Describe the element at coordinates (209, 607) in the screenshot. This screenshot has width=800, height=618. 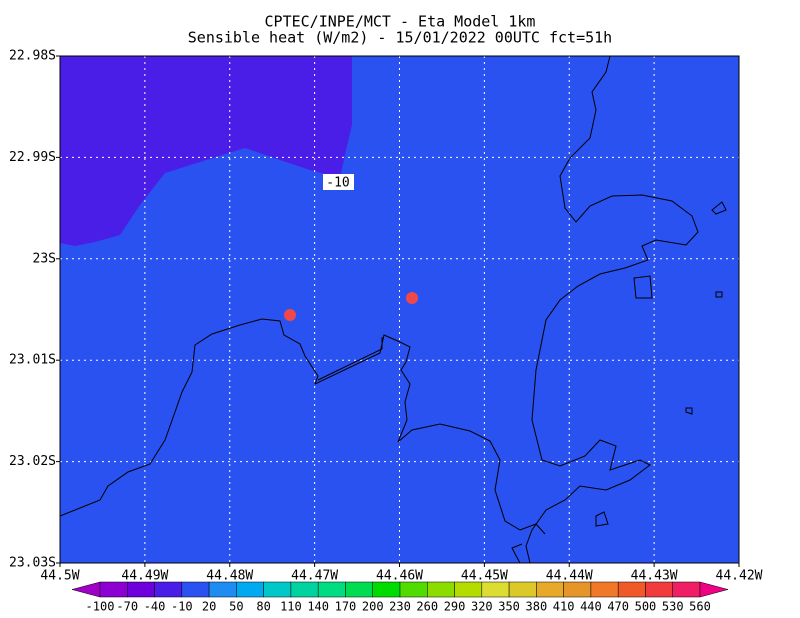
I see `colorbar-label: 20` at that location.